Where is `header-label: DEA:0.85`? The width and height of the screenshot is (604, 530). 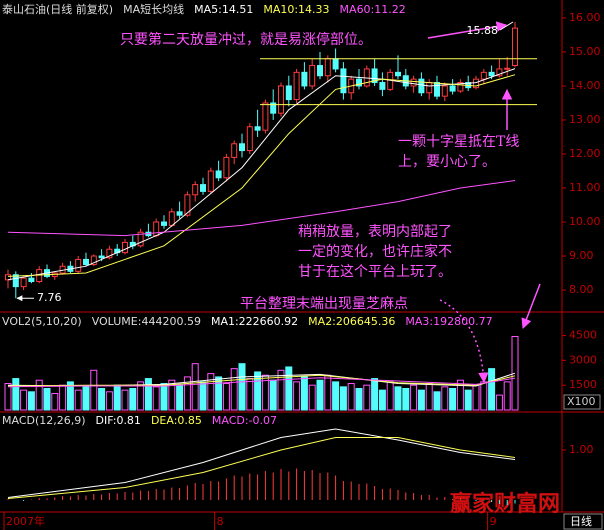
header-label: DEA:0.85 is located at coordinates (176, 420).